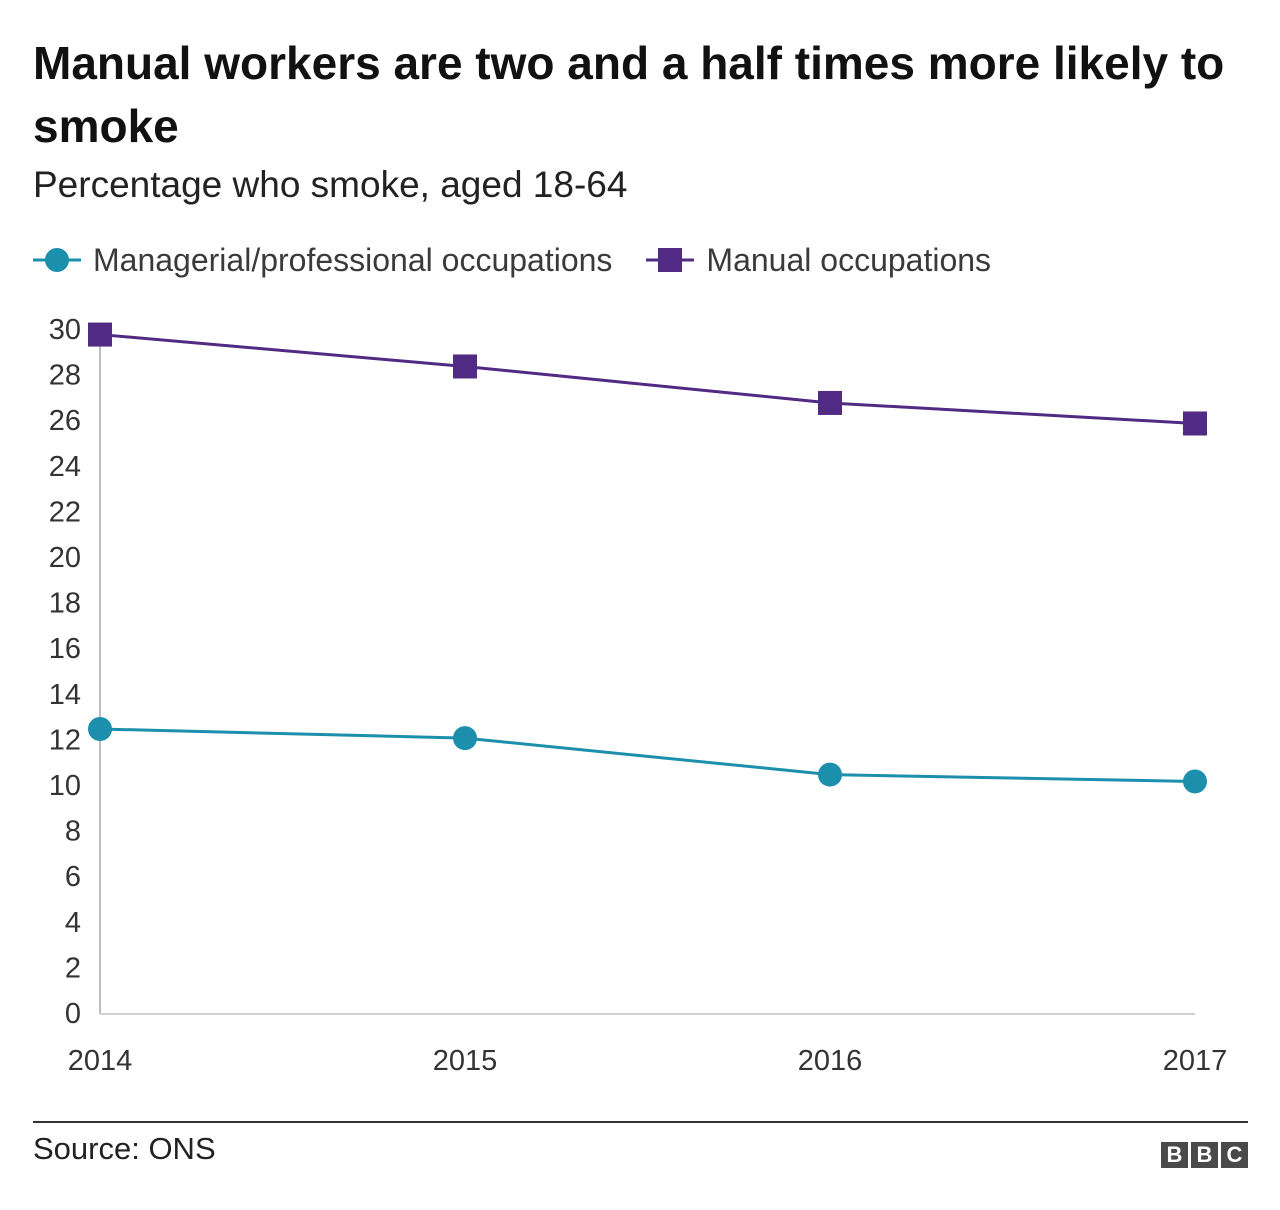 The width and height of the screenshot is (1280, 1210). I want to click on y-tick-label: 18, so click(65, 604).